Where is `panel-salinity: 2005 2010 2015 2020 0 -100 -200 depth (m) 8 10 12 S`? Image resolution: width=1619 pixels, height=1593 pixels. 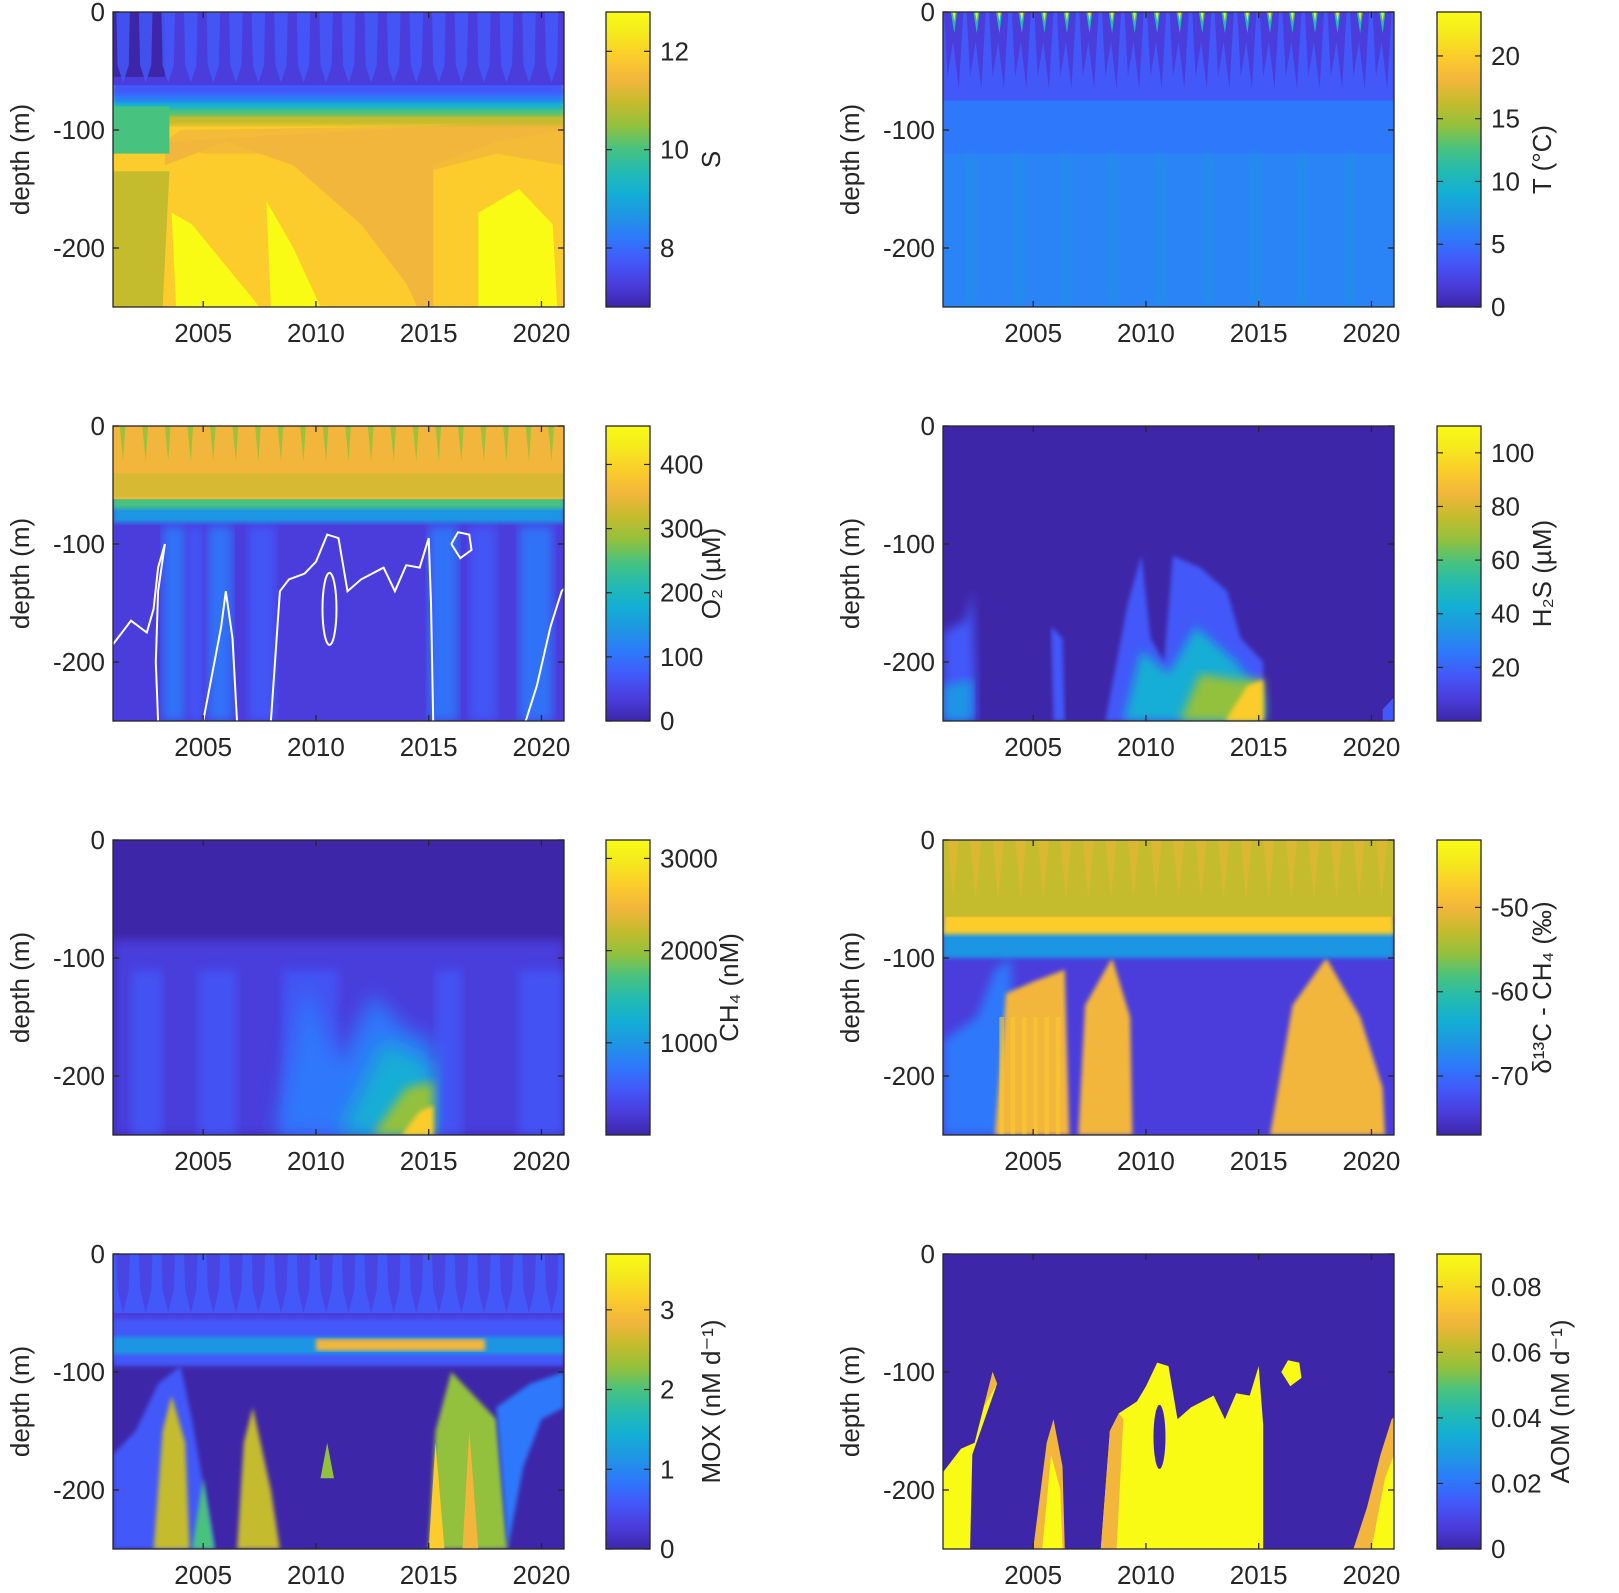 panel-salinity: 2005 2010 2015 2020 0 -100 -200 depth (m) 8 10 12 S is located at coordinates (365, 174).